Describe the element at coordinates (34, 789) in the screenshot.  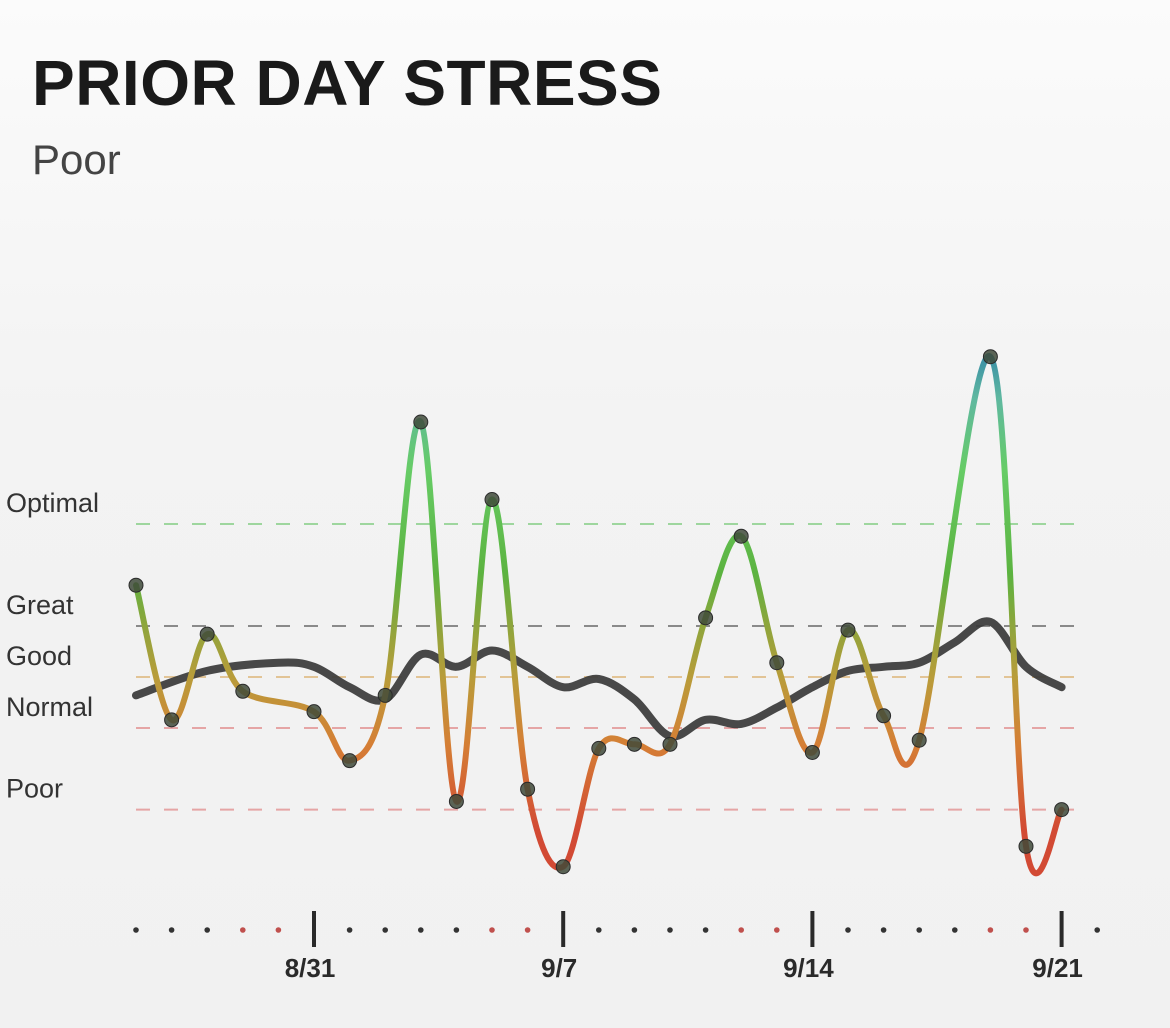
I see `level-label-poor: Poor` at that location.